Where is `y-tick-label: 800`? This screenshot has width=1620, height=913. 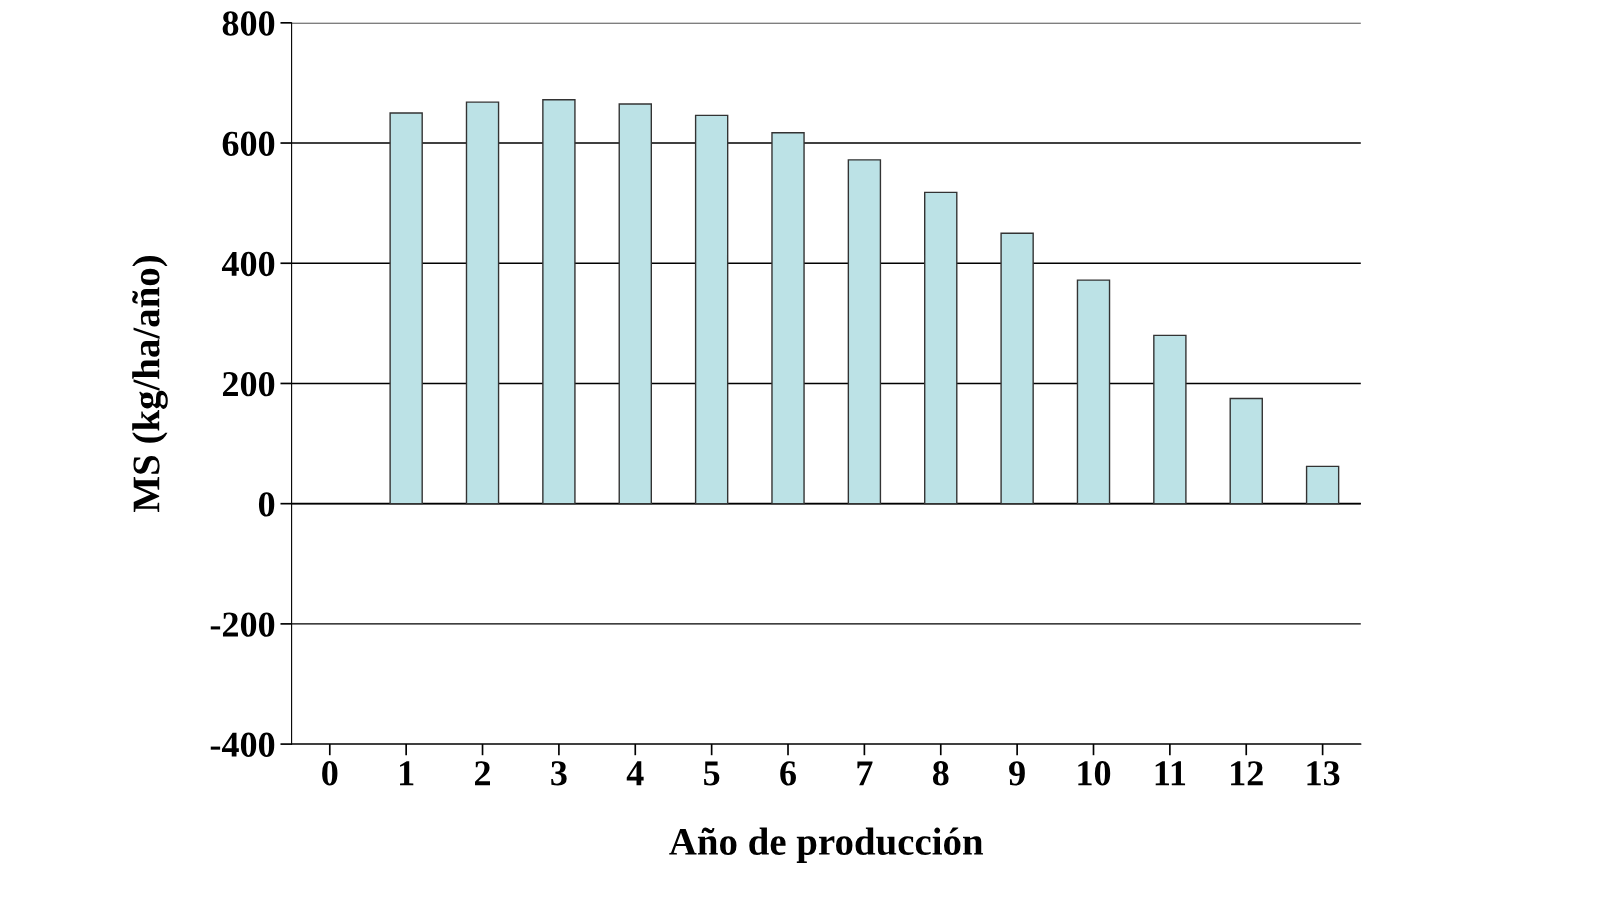 y-tick-label: 800 is located at coordinates (248, 23).